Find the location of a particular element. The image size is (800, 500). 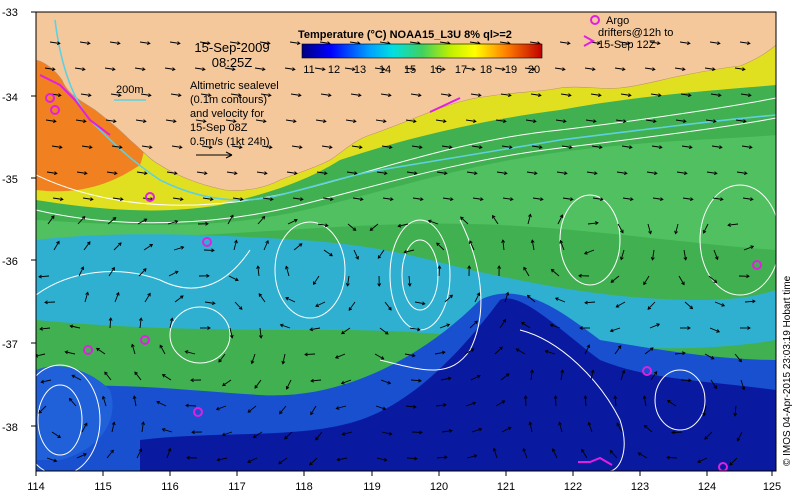

velocity-scale-arrow is located at coordinates (214, 155).